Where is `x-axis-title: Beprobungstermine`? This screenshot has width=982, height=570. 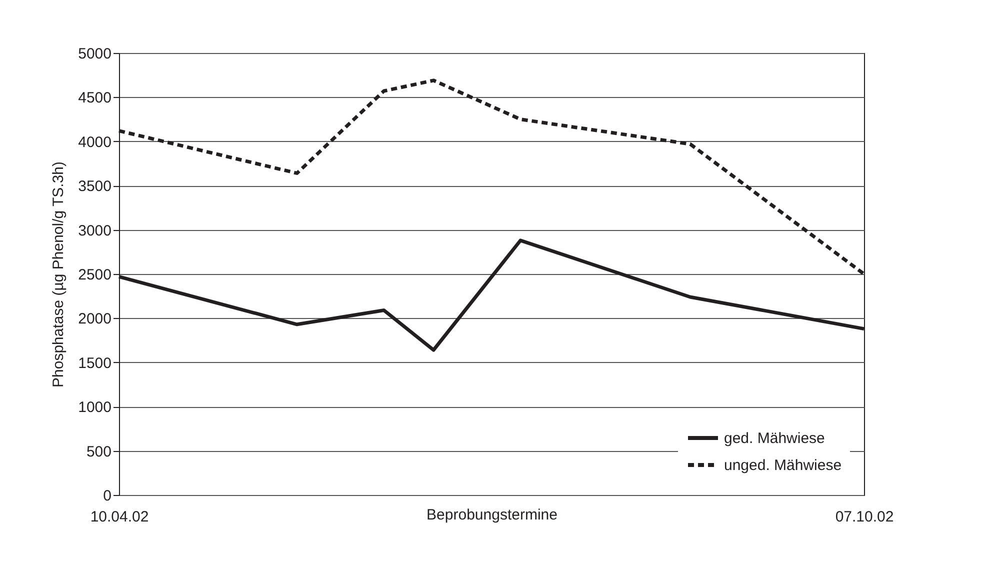
x-axis-title: Beprobungstermine is located at coordinates (492, 515).